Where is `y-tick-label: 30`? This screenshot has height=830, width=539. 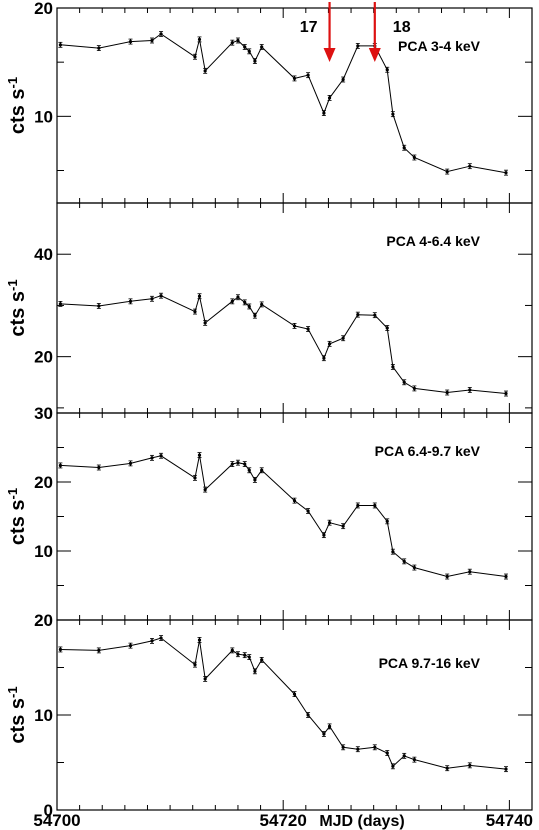 y-tick-label: 30 is located at coordinates (43, 413).